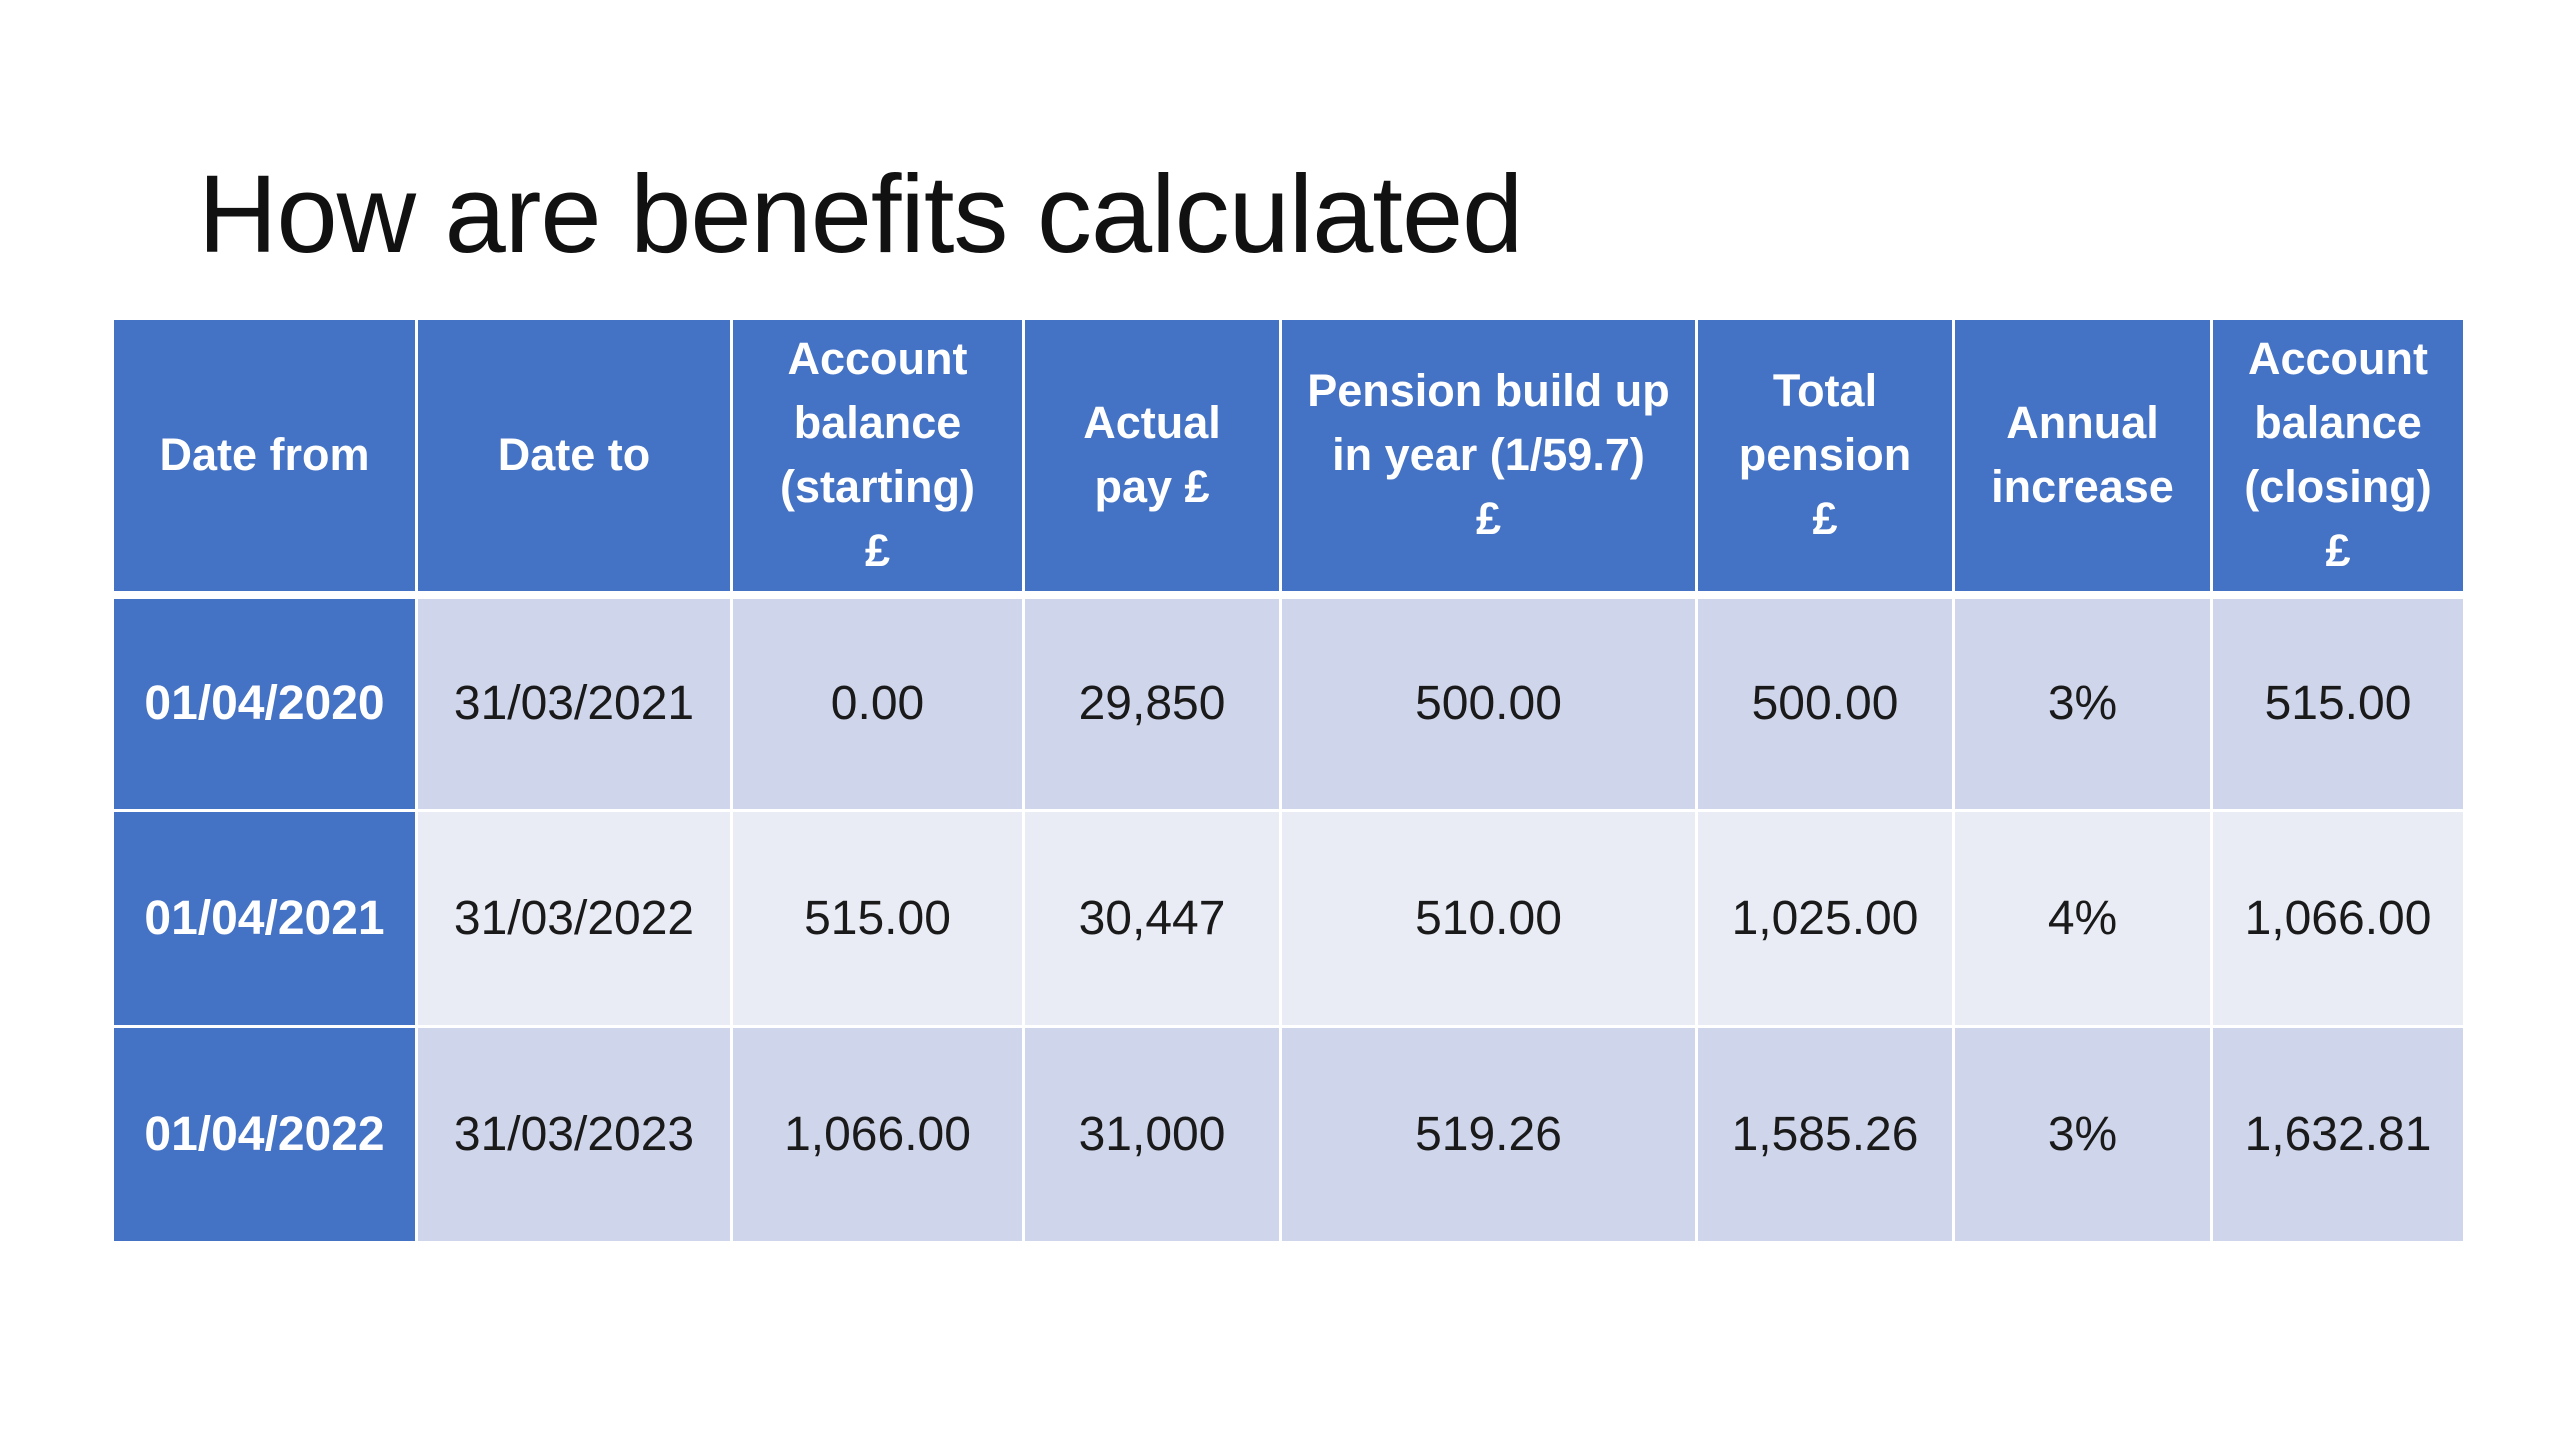 The image size is (2560, 1440). I want to click on annual-increase-cell: 4%, so click(2082, 918).